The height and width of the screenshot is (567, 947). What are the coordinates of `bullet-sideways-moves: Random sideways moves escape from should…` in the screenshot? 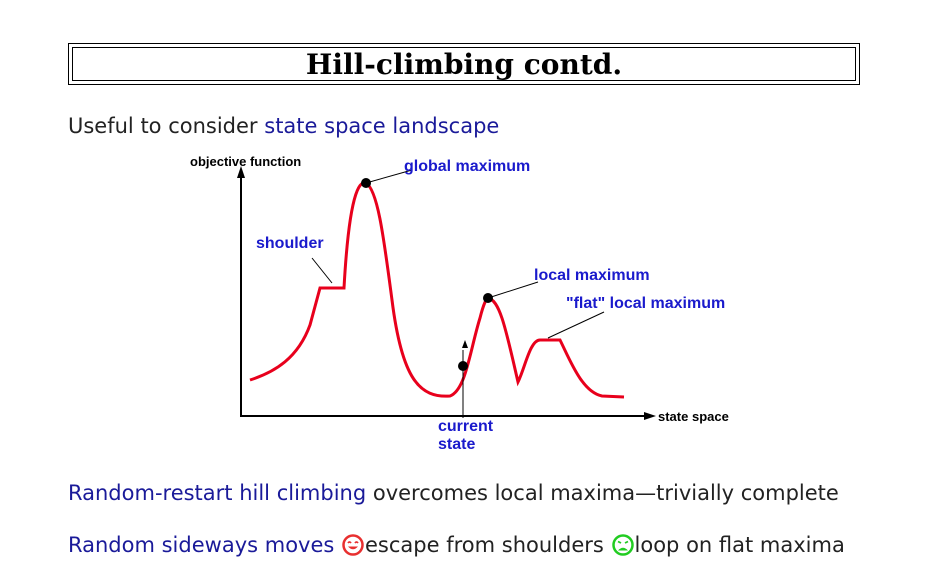 It's located at (456, 545).